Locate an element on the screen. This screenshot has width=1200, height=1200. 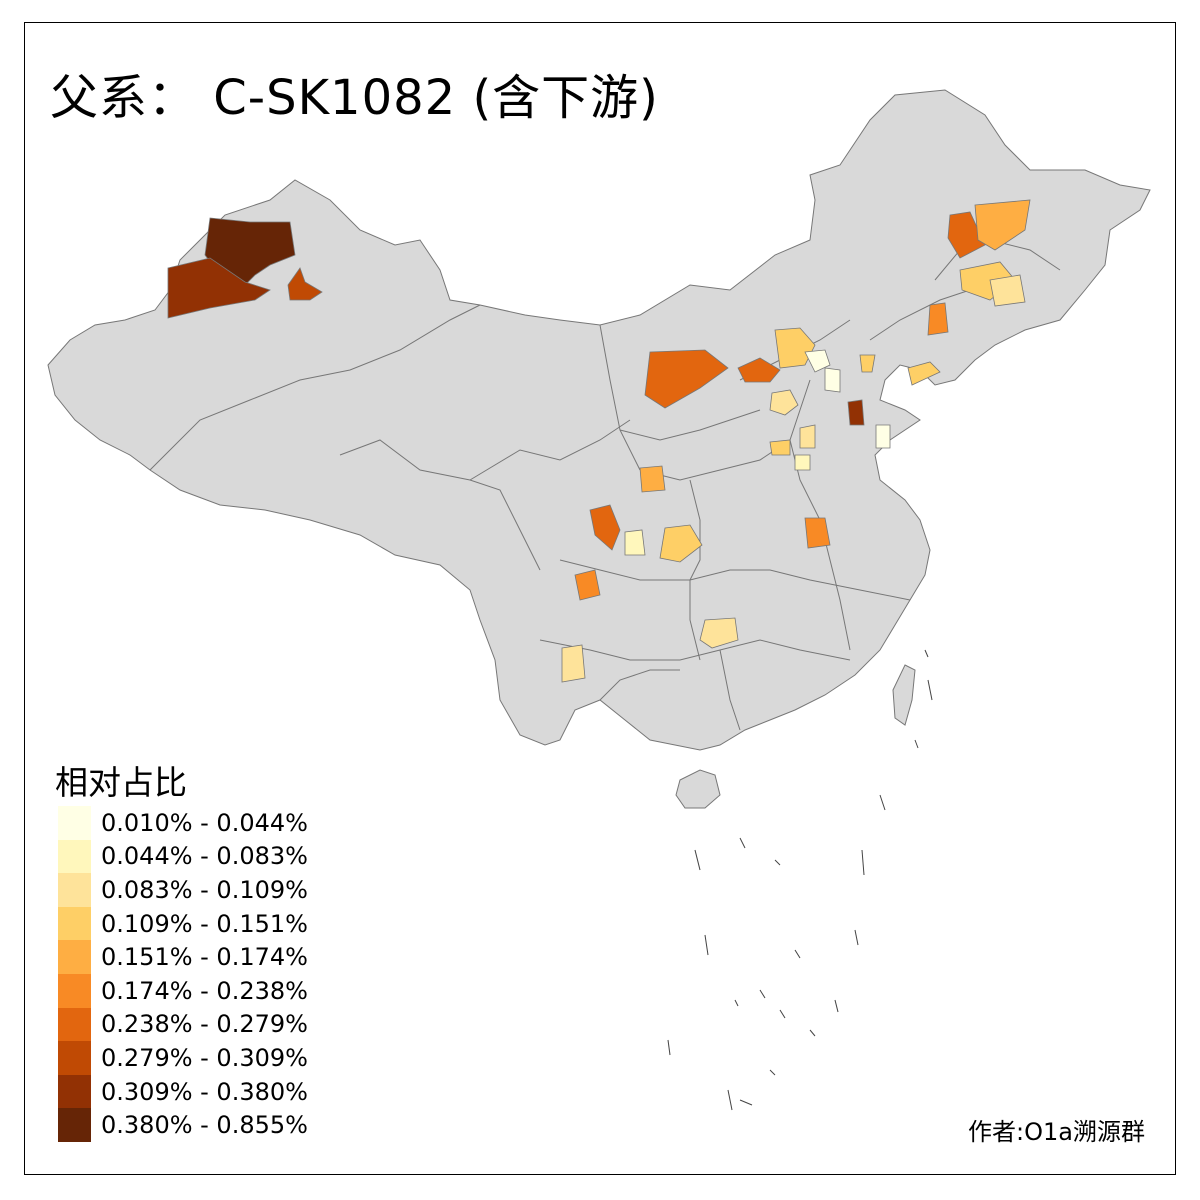
region-yunnan is located at coordinates (573, 663).